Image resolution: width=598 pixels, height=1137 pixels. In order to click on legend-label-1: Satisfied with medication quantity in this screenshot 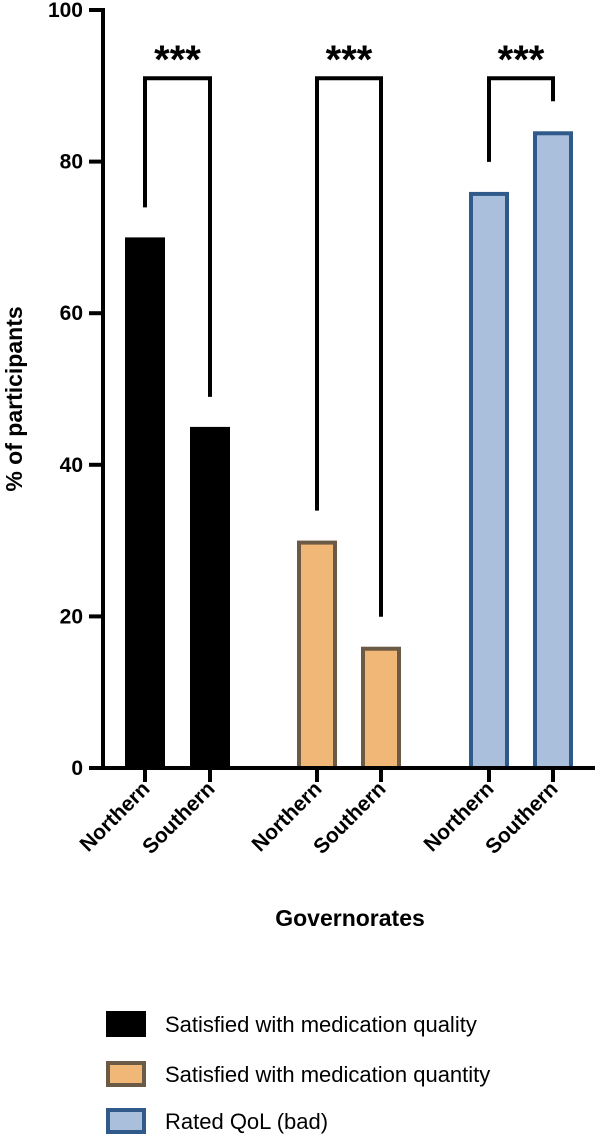, I will do `click(327, 1074)`.